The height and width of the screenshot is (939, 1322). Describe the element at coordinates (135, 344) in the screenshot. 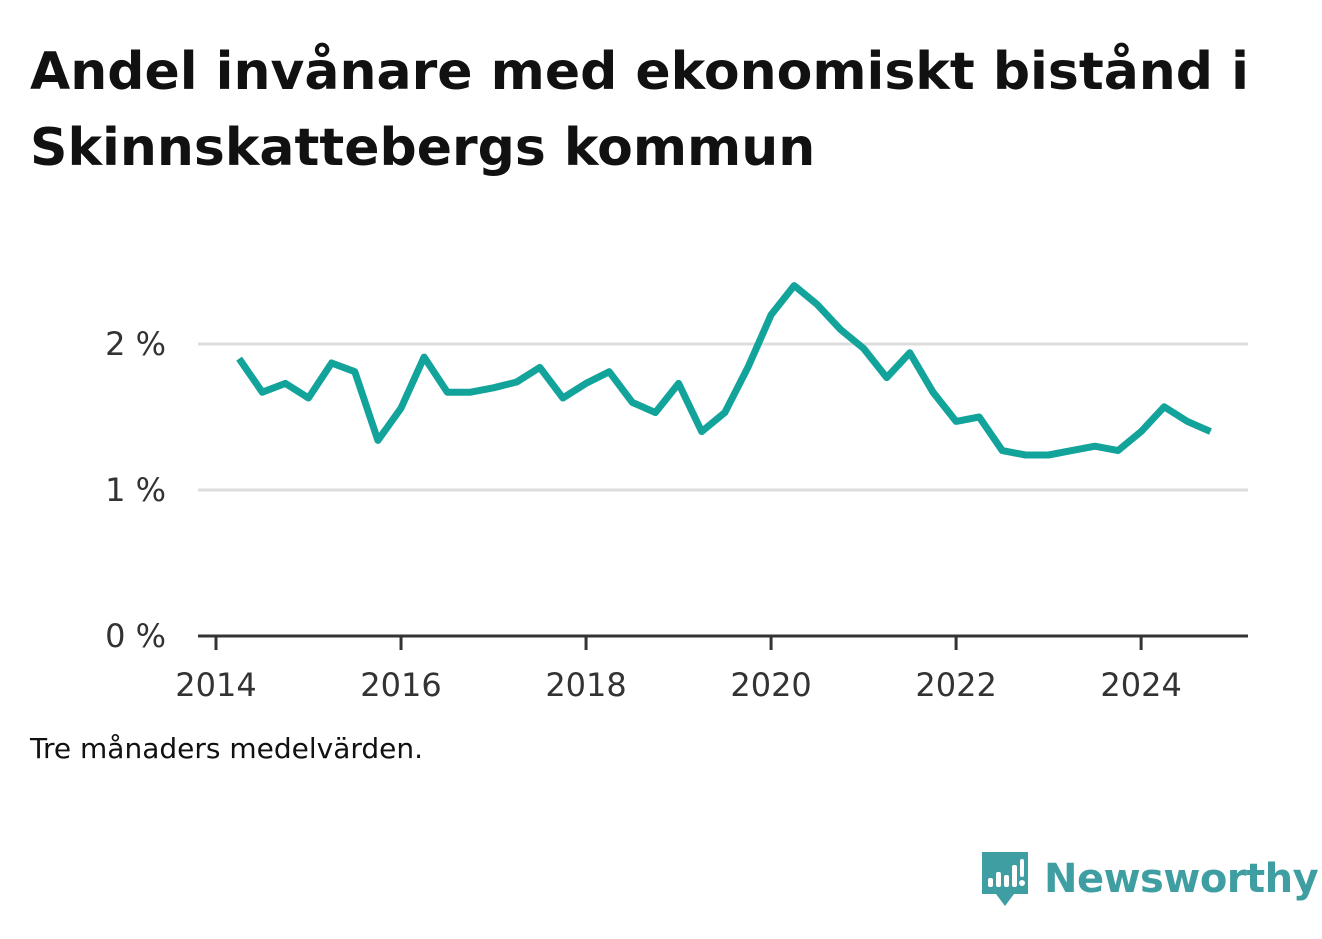

I see `y-tick-label: 2 %` at that location.